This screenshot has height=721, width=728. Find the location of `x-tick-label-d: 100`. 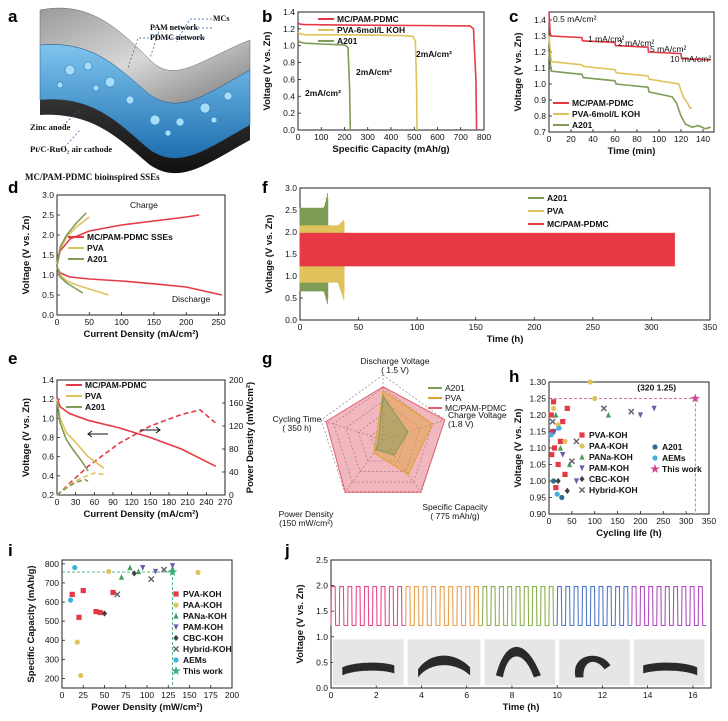

x-tick-label-d: 100 is located at coordinates (122, 322).